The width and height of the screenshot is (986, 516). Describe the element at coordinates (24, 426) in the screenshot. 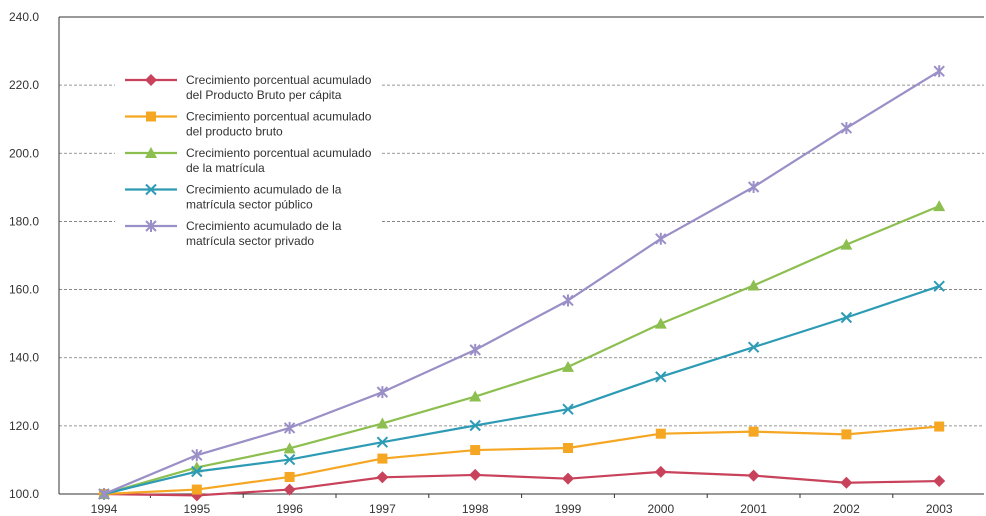

I see `y-tick-label: 120.0` at that location.